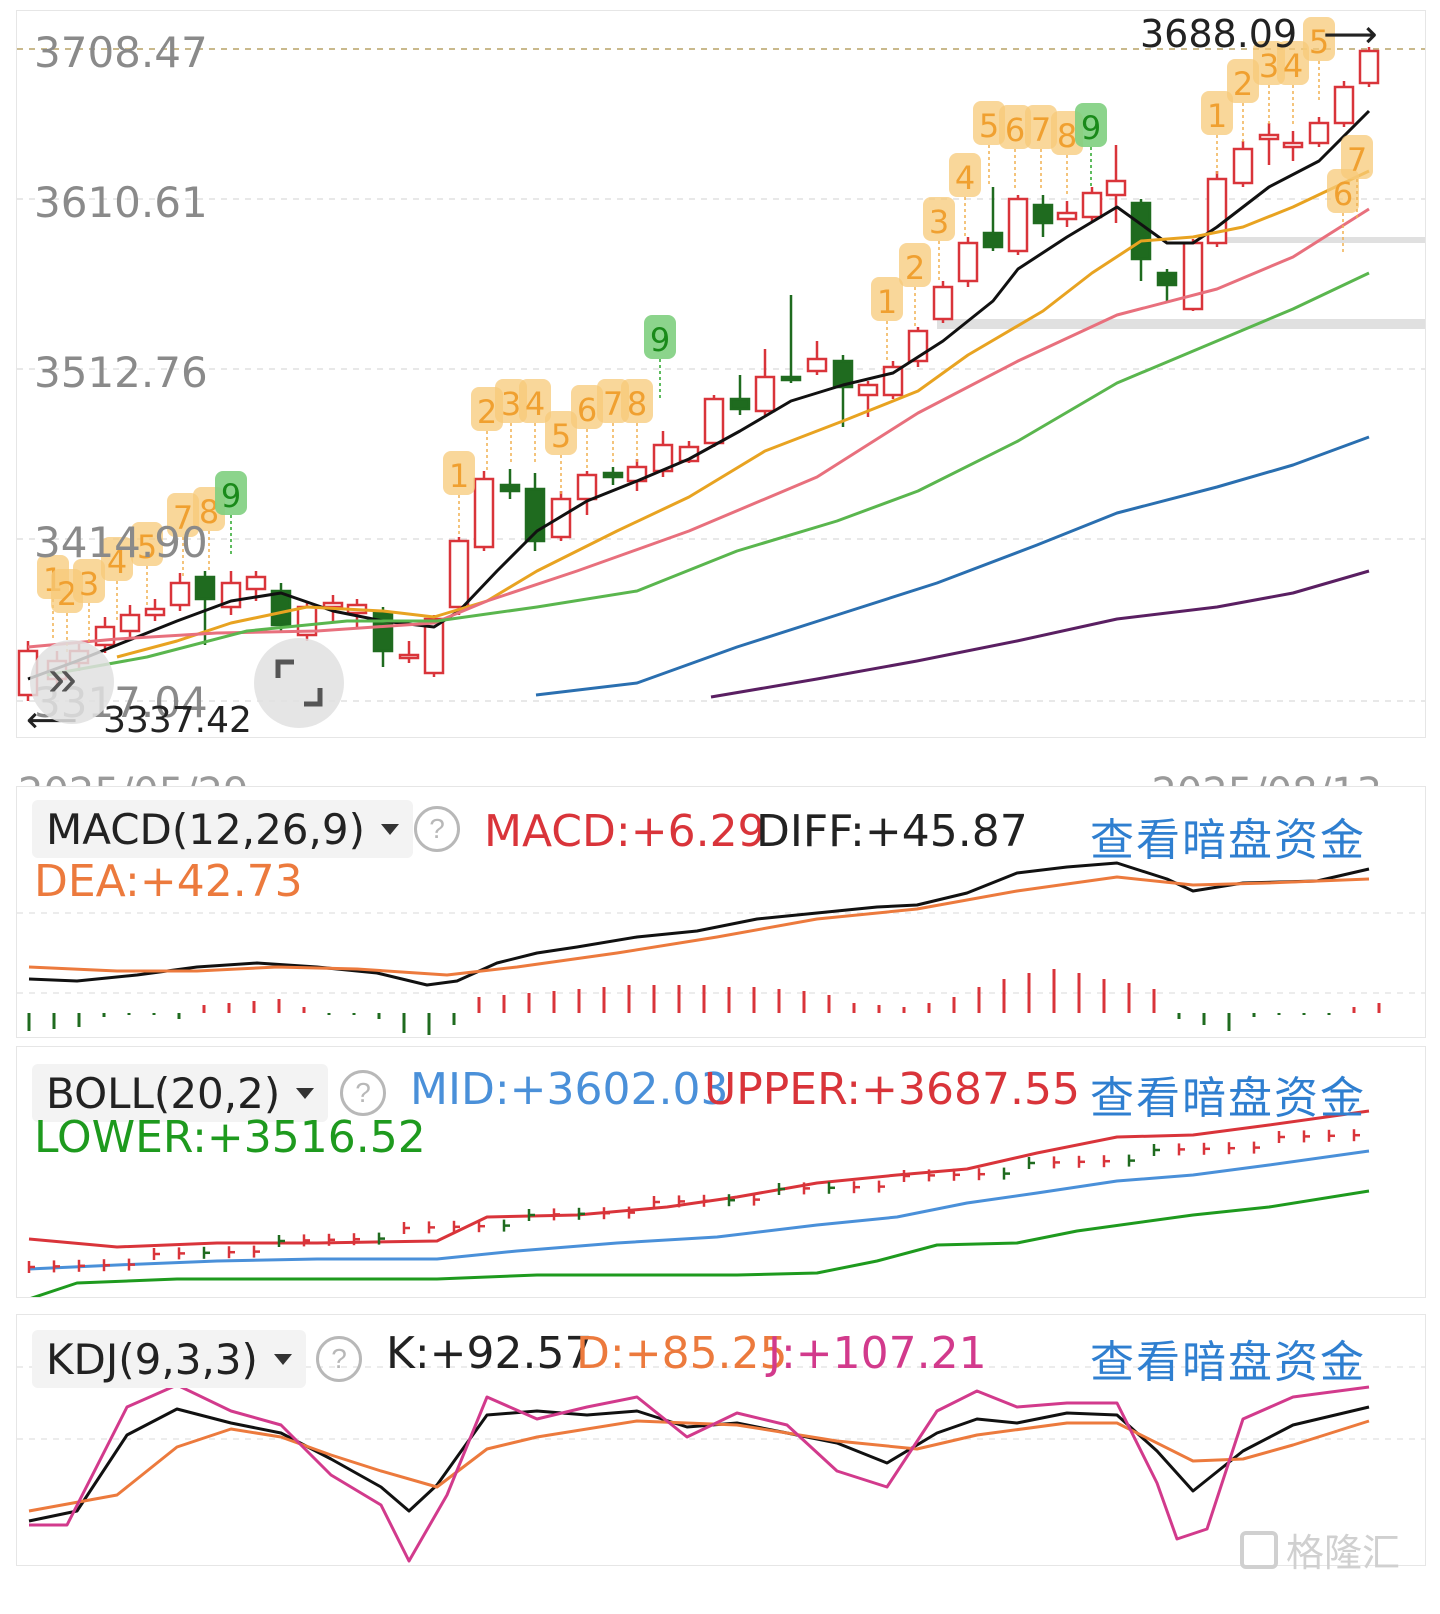 This screenshot has height=1614, width=1440. What do you see at coordinates (699, 924) in the screenshot?
I see `diff-line` at bounding box center [699, 924].